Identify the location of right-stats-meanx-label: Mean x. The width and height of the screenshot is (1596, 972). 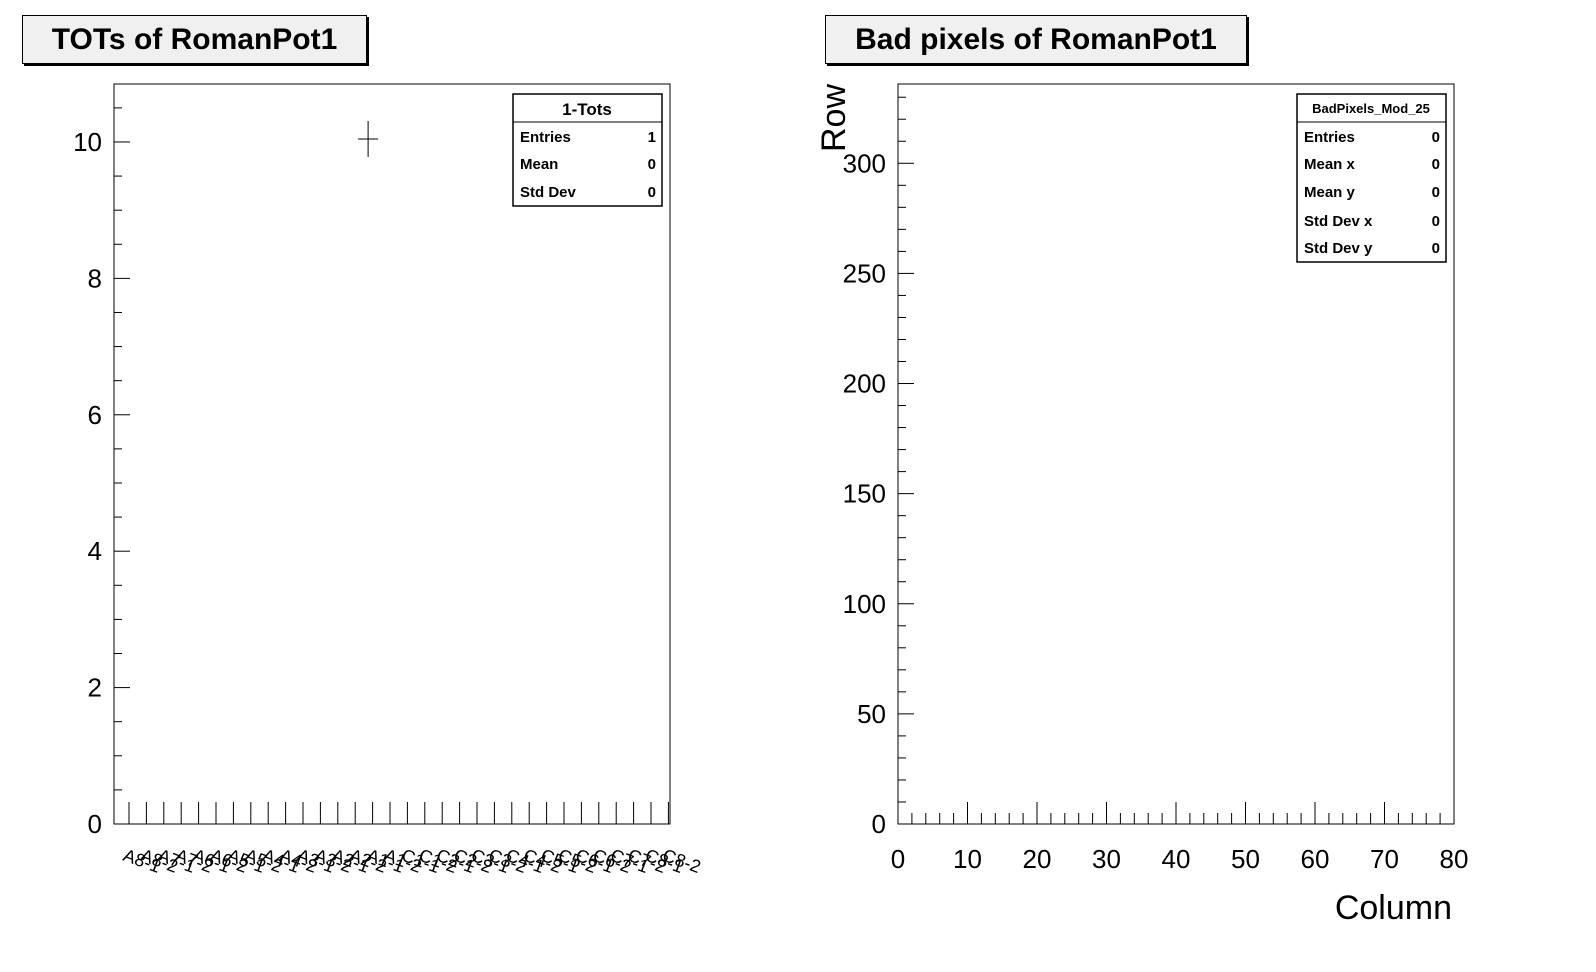
(1330, 164).